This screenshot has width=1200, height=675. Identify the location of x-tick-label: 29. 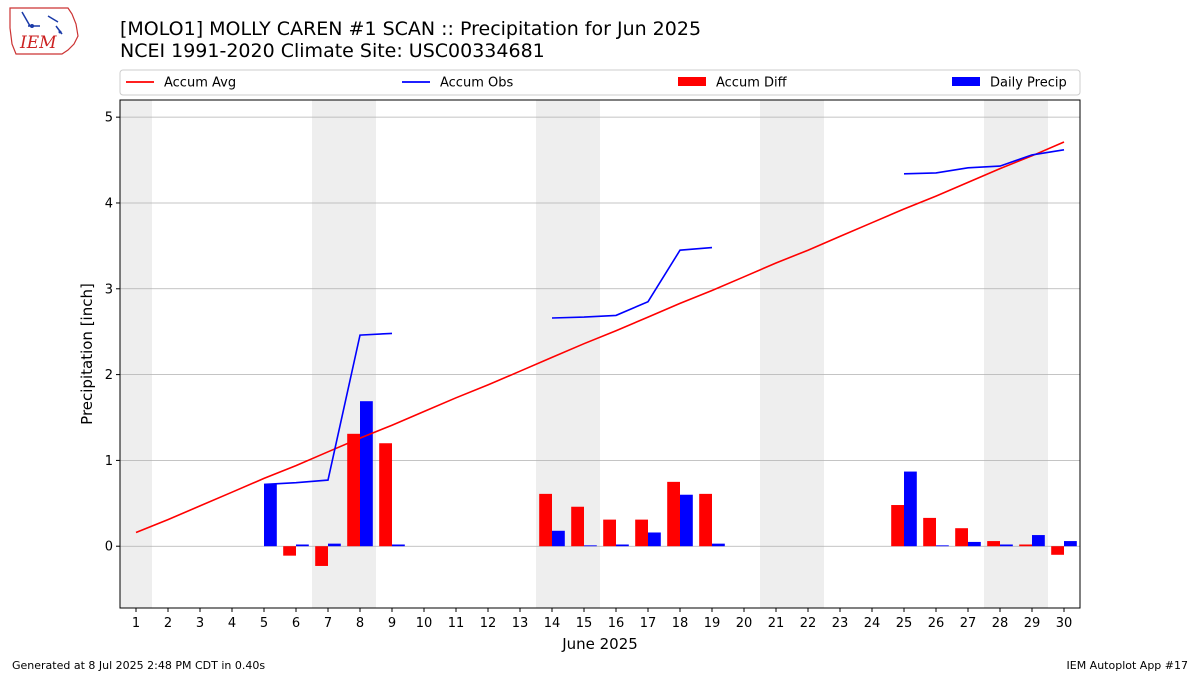
(1032, 623).